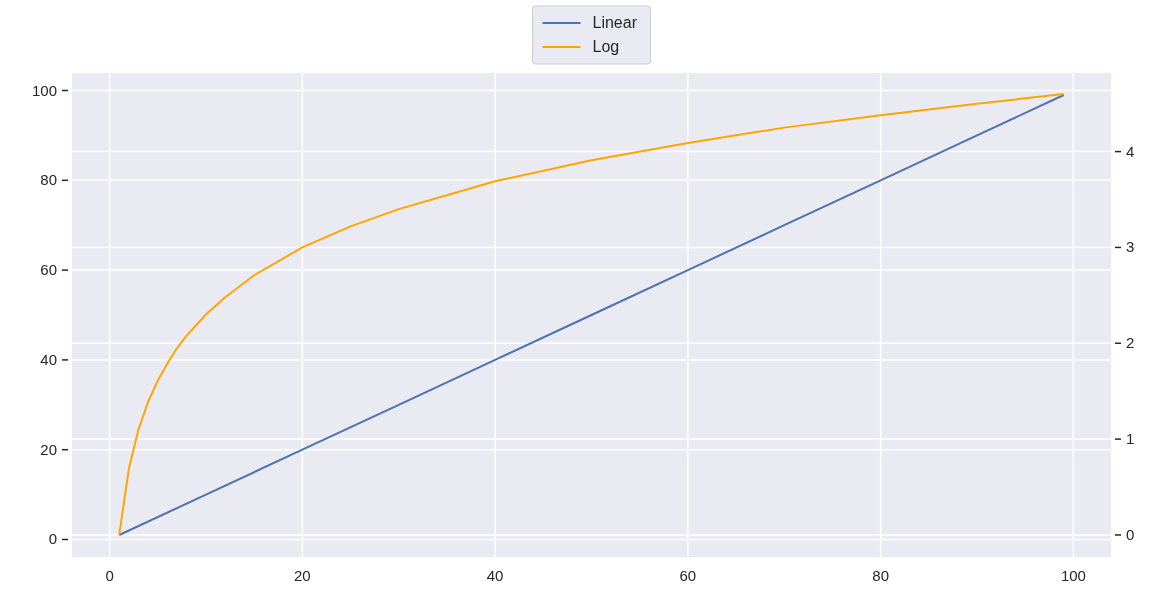  What do you see at coordinates (48, 449) in the screenshot?
I see `y-tick-label: 20` at bounding box center [48, 449].